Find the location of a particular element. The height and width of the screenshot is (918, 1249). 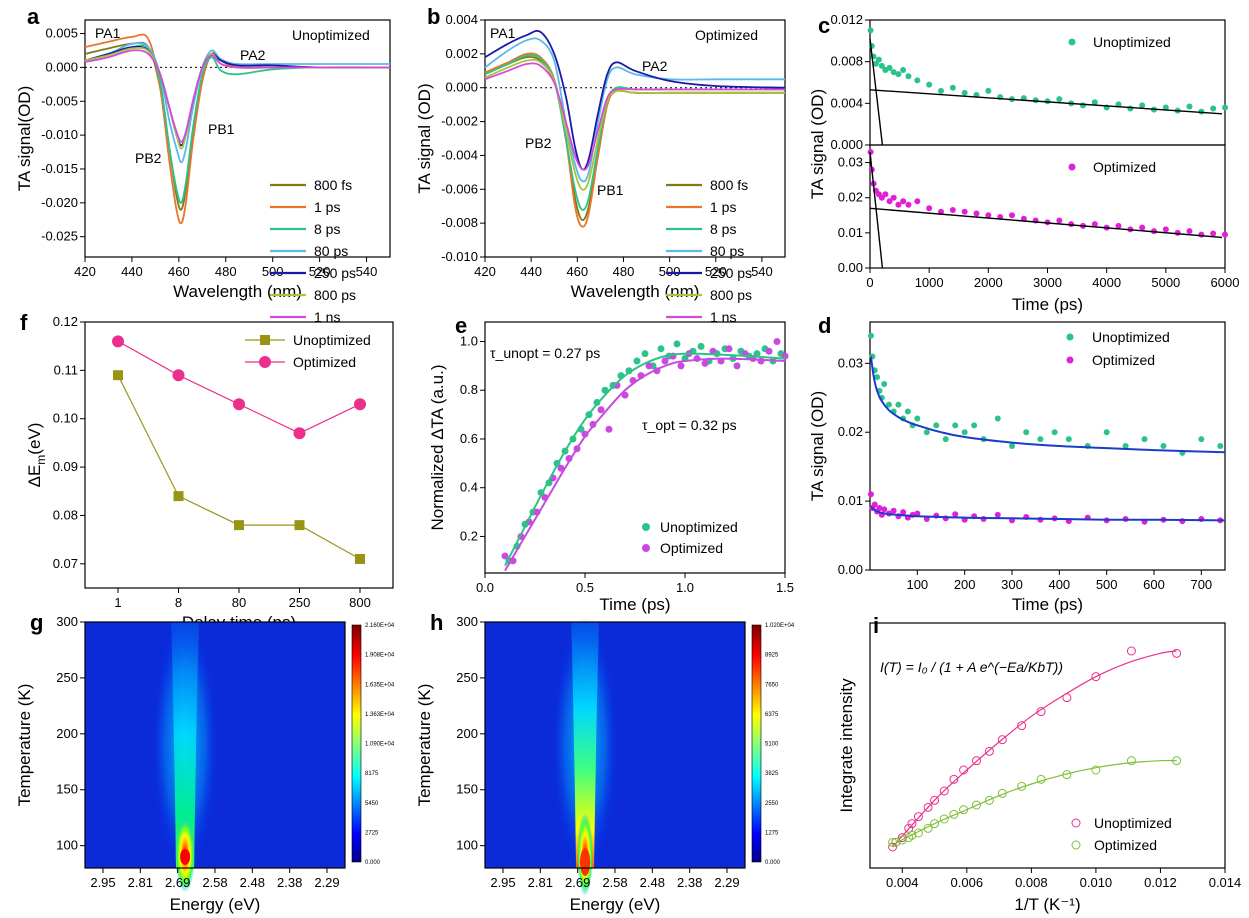

legend-label: 1 ns is located at coordinates (327, 317).